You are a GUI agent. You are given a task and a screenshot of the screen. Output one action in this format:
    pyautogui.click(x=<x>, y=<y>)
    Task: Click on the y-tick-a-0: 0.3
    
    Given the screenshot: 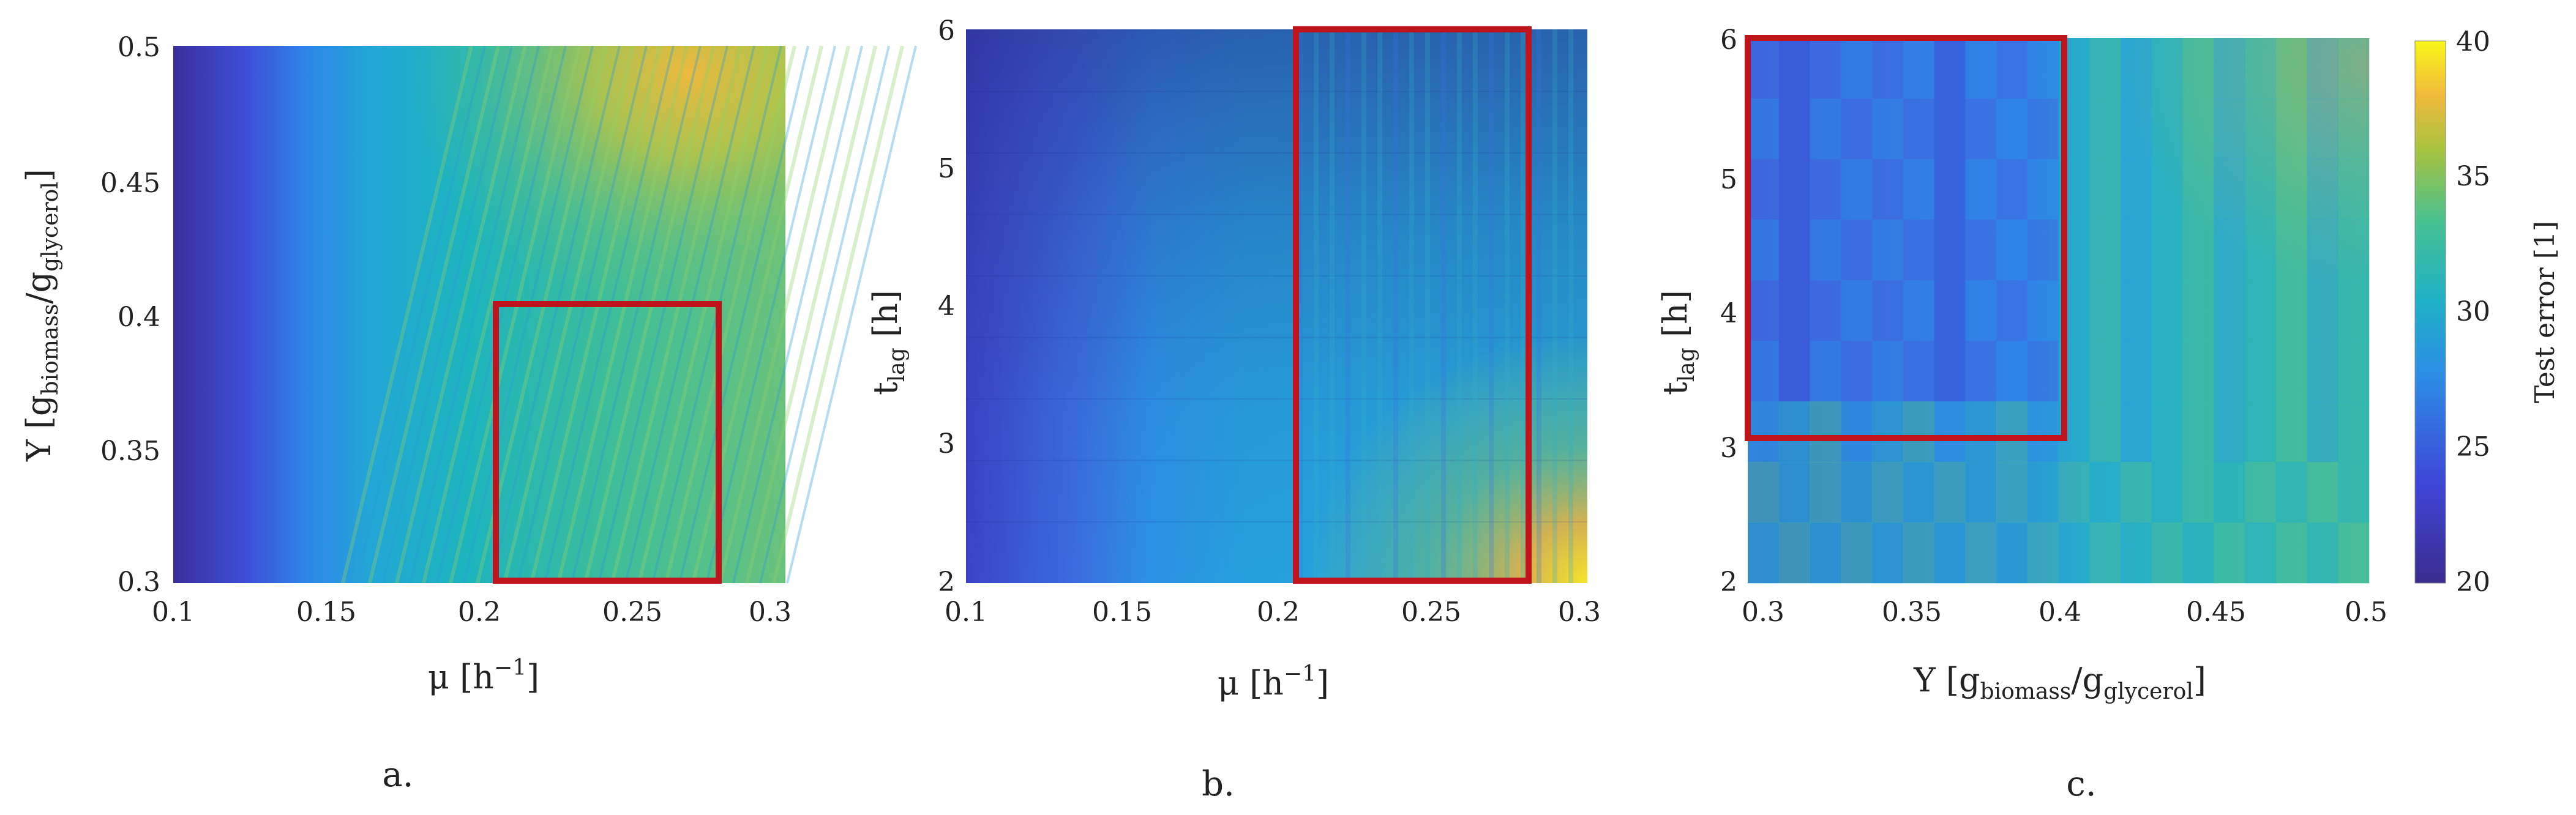 What is the action you would take?
    pyautogui.click(x=139, y=582)
    